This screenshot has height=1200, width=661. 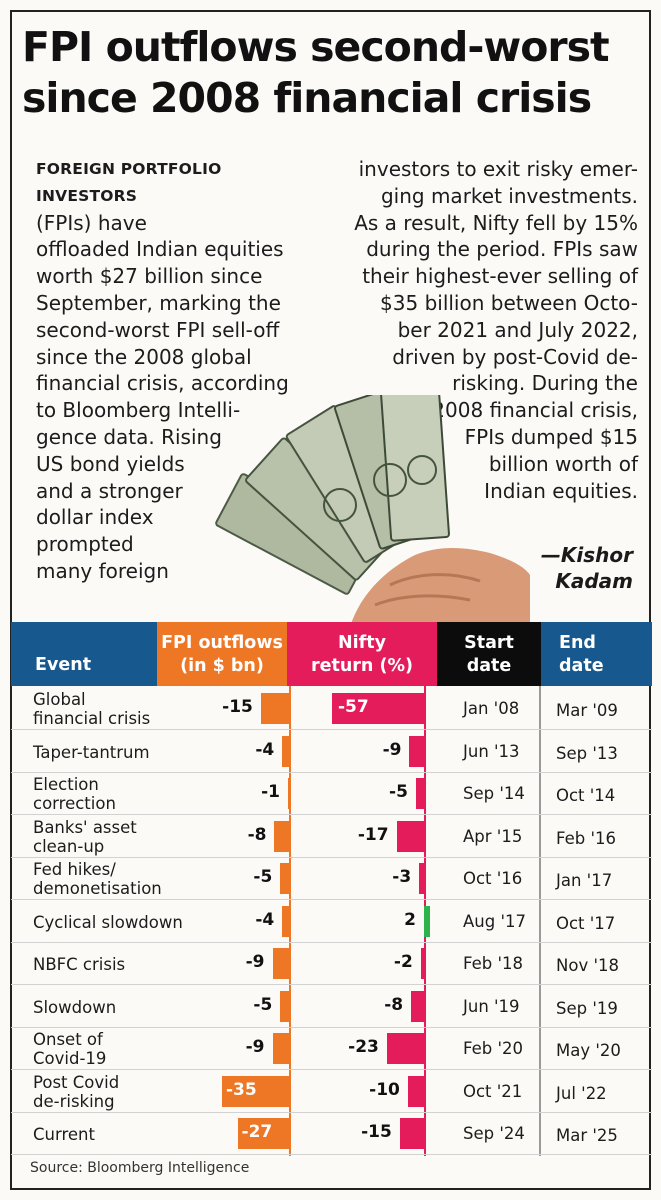 I want to click on event-label: Slowdown, so click(x=74, y=1007).